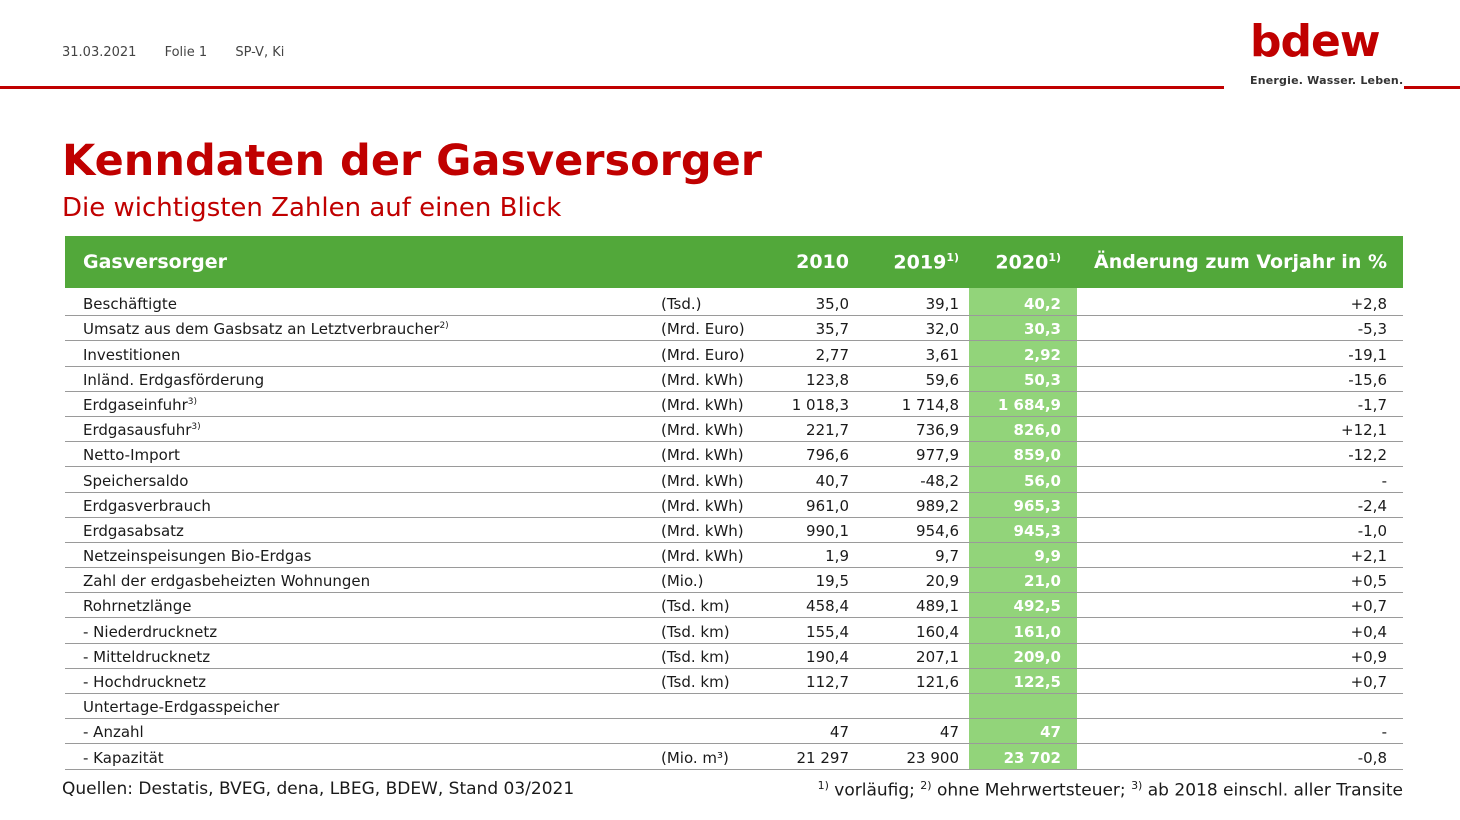 The width and height of the screenshot is (1460, 820). What do you see at coordinates (720, 731) in the screenshot?
I see `row-unit` at bounding box center [720, 731].